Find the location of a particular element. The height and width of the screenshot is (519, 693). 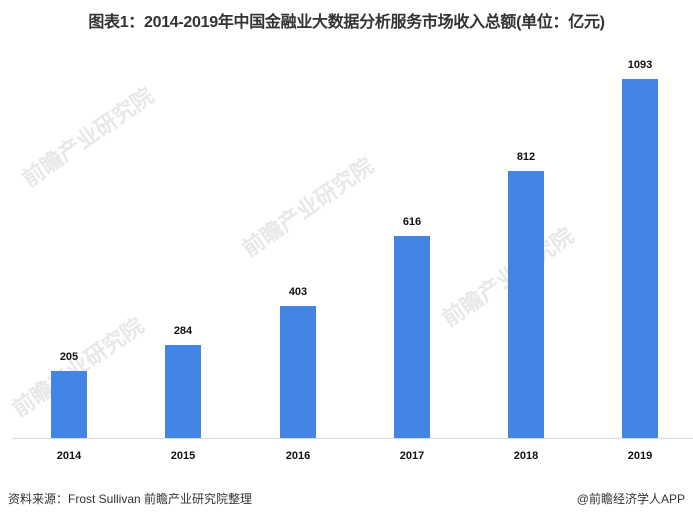

value-label: 812 is located at coordinates (526, 157).